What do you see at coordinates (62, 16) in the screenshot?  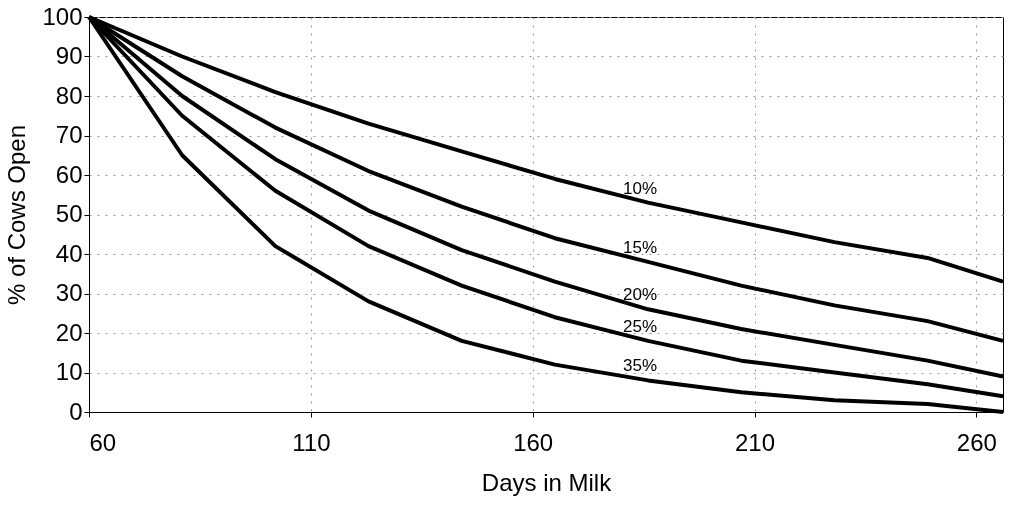 I see `y-tick-label: 100` at bounding box center [62, 16].